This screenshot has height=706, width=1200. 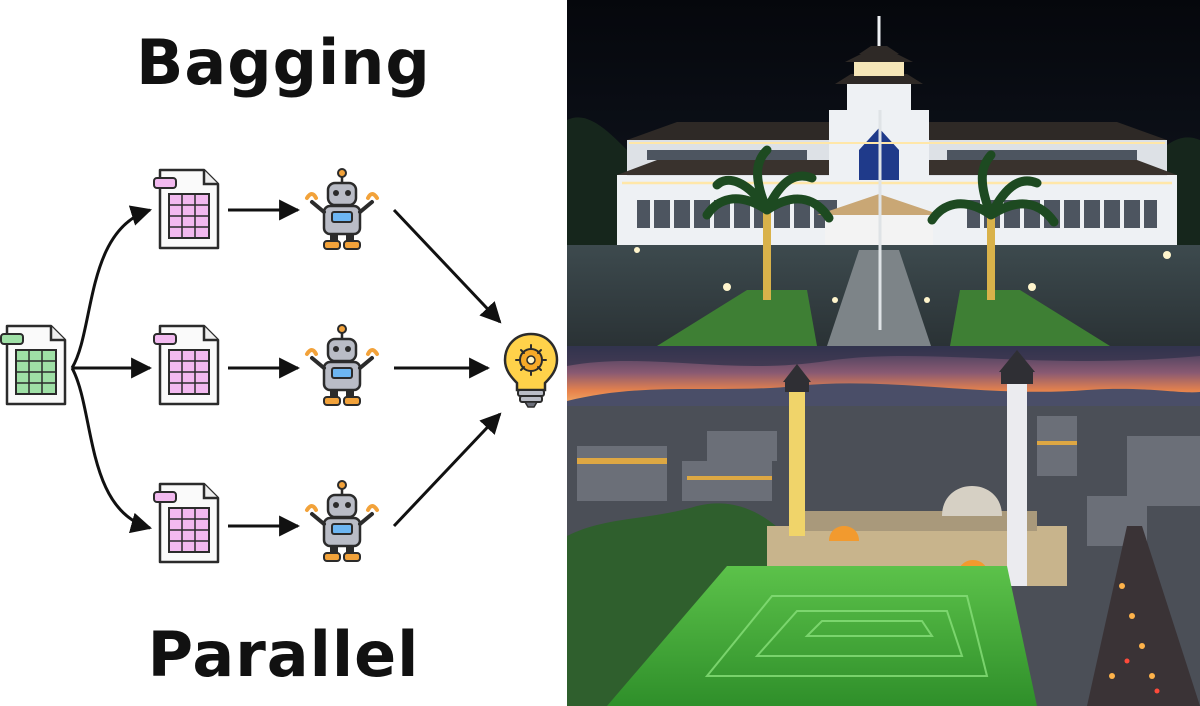 I want to click on diagram-title: Bagging, so click(x=283, y=62).